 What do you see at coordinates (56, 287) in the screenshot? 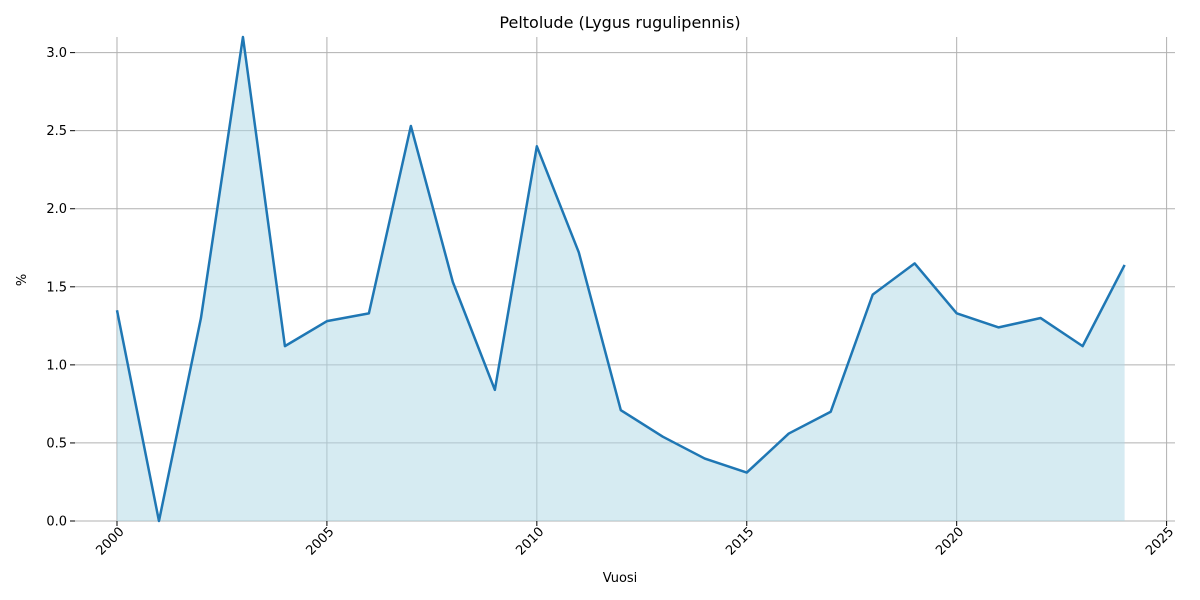
I see `y-tick-label: 1.5` at bounding box center [56, 287].